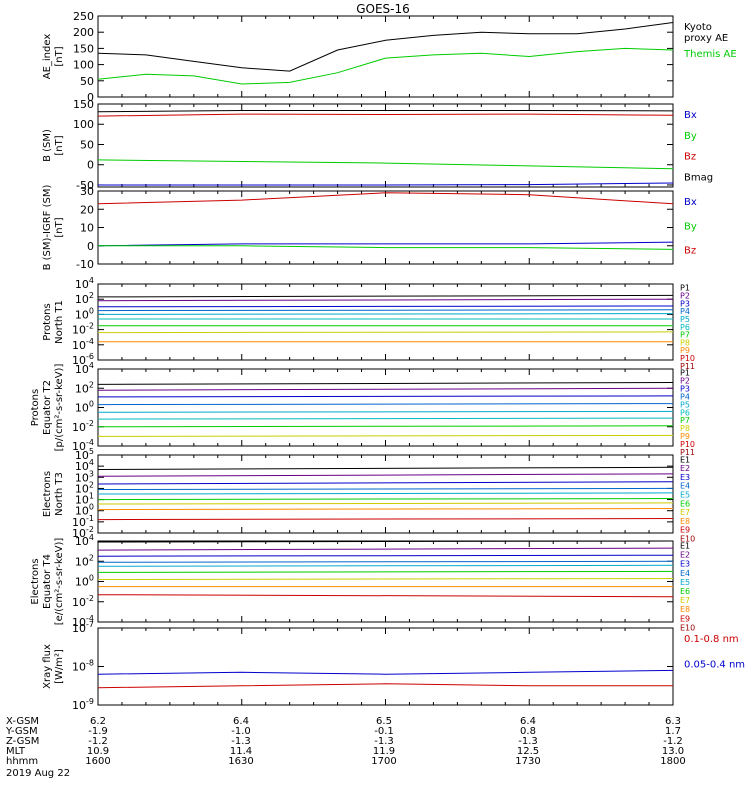 The width and height of the screenshot is (750, 800). What do you see at coordinates (83, 666) in the screenshot?
I see `y-tick-label: 10⁻⁸` at bounding box center [83, 666].